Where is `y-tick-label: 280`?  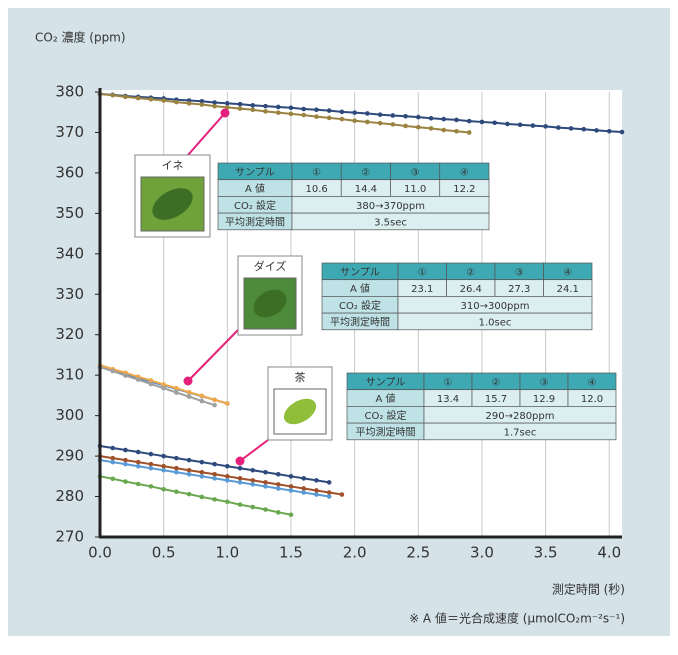
y-tick-label: 280 is located at coordinates (69, 496).